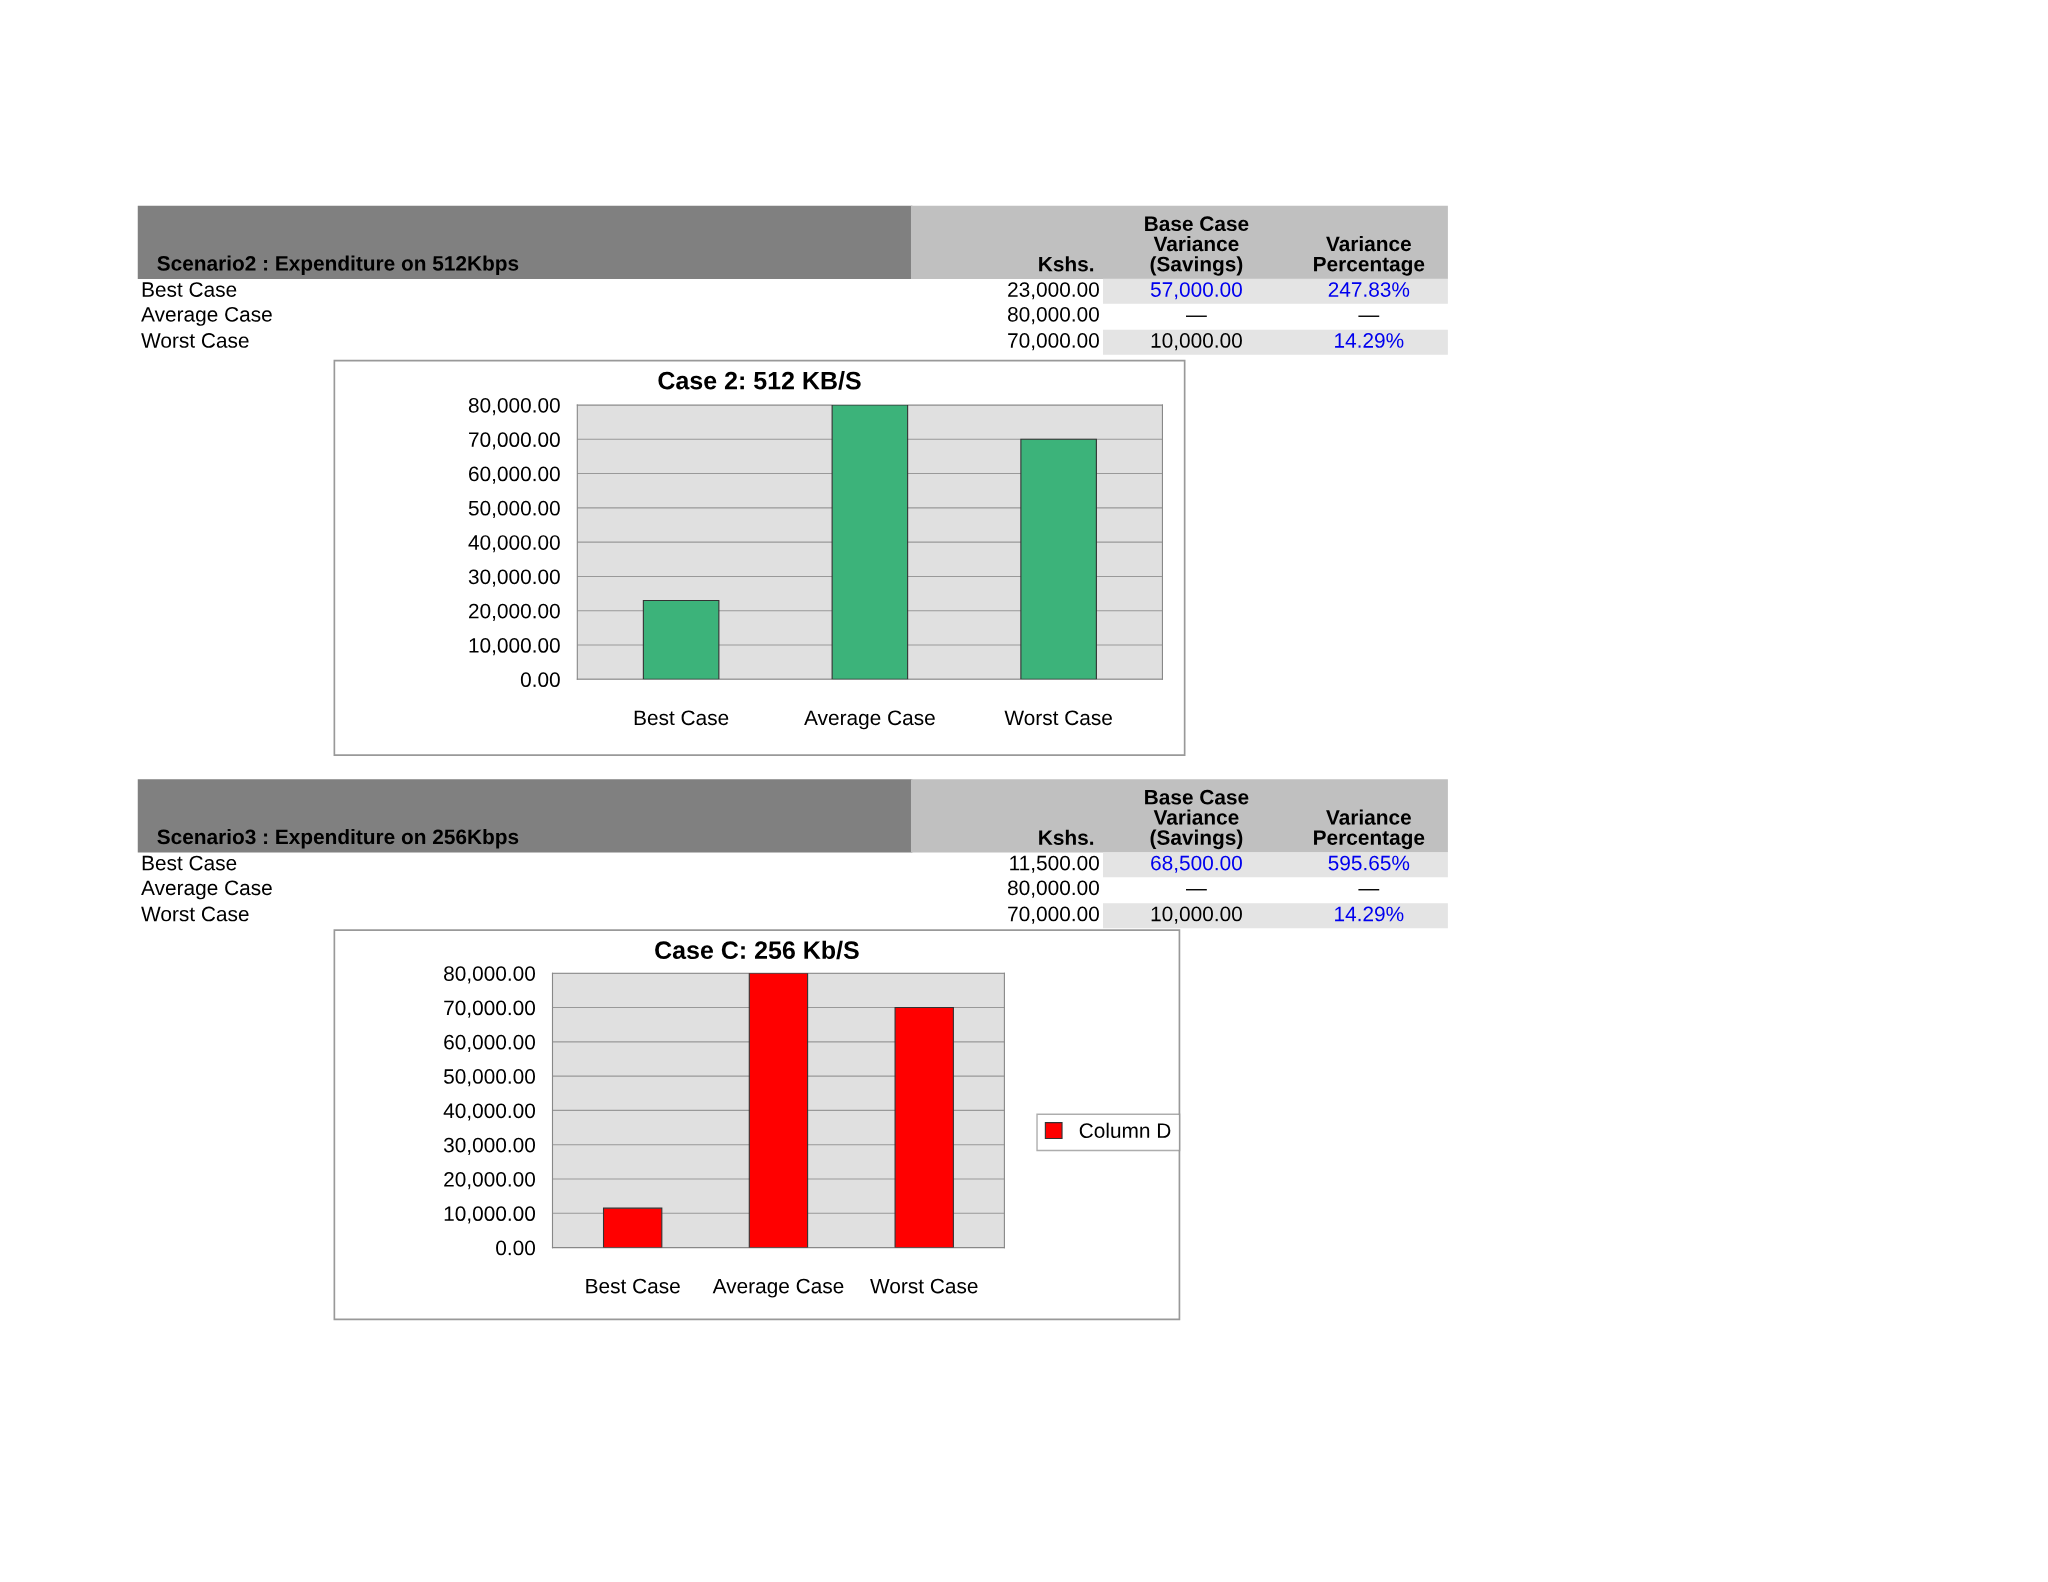 The height and width of the screenshot is (1582, 2048). I want to click on text: 23,000.00, so click(1053, 291).